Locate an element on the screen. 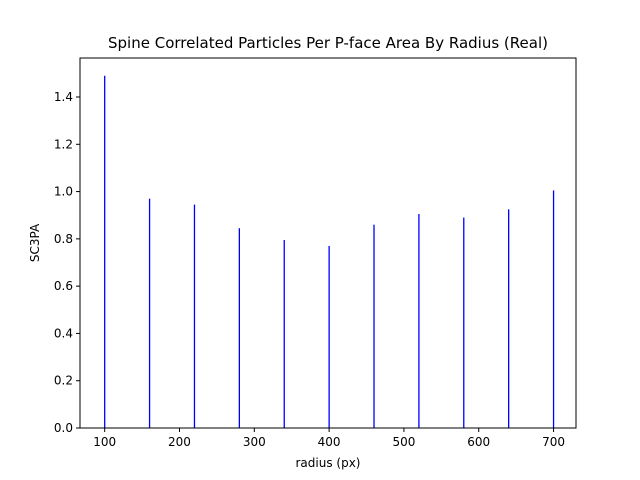  y-tick-label-1: 0.2 is located at coordinates (63, 381).